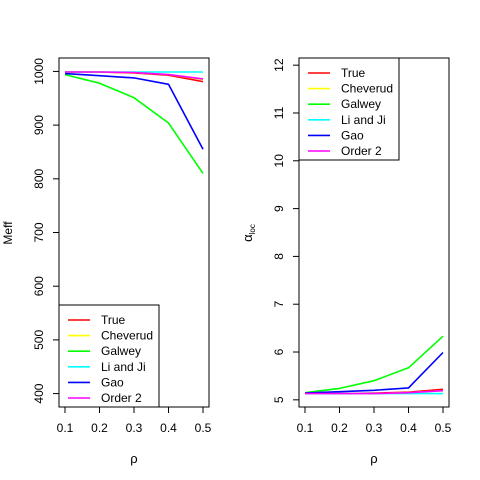 Image resolution: width=480 pixels, height=480 pixels. What do you see at coordinates (279, 399) in the screenshot?
I see `y-tick-label: 5` at bounding box center [279, 399].